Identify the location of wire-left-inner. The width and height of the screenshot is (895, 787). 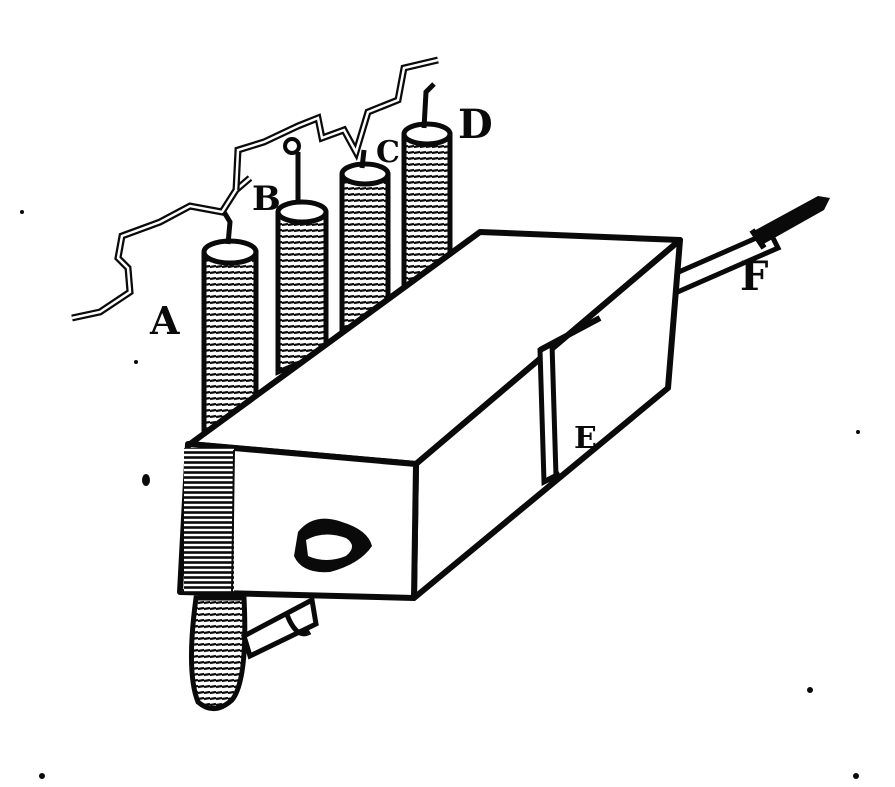
(161, 248).